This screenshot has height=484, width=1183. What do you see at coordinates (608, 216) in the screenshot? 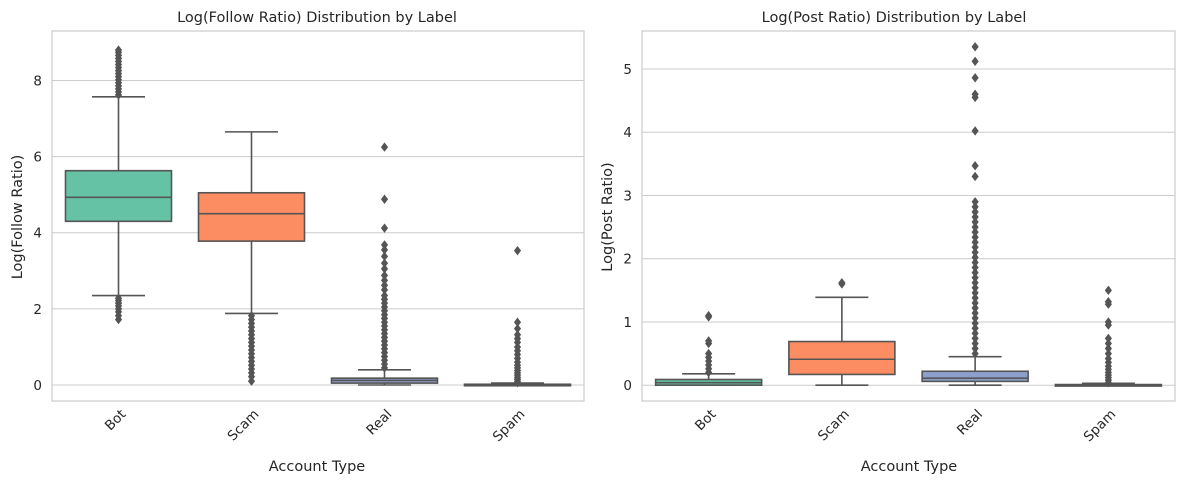
I see `y-axis-label: Log(Post Ratio)` at bounding box center [608, 216].